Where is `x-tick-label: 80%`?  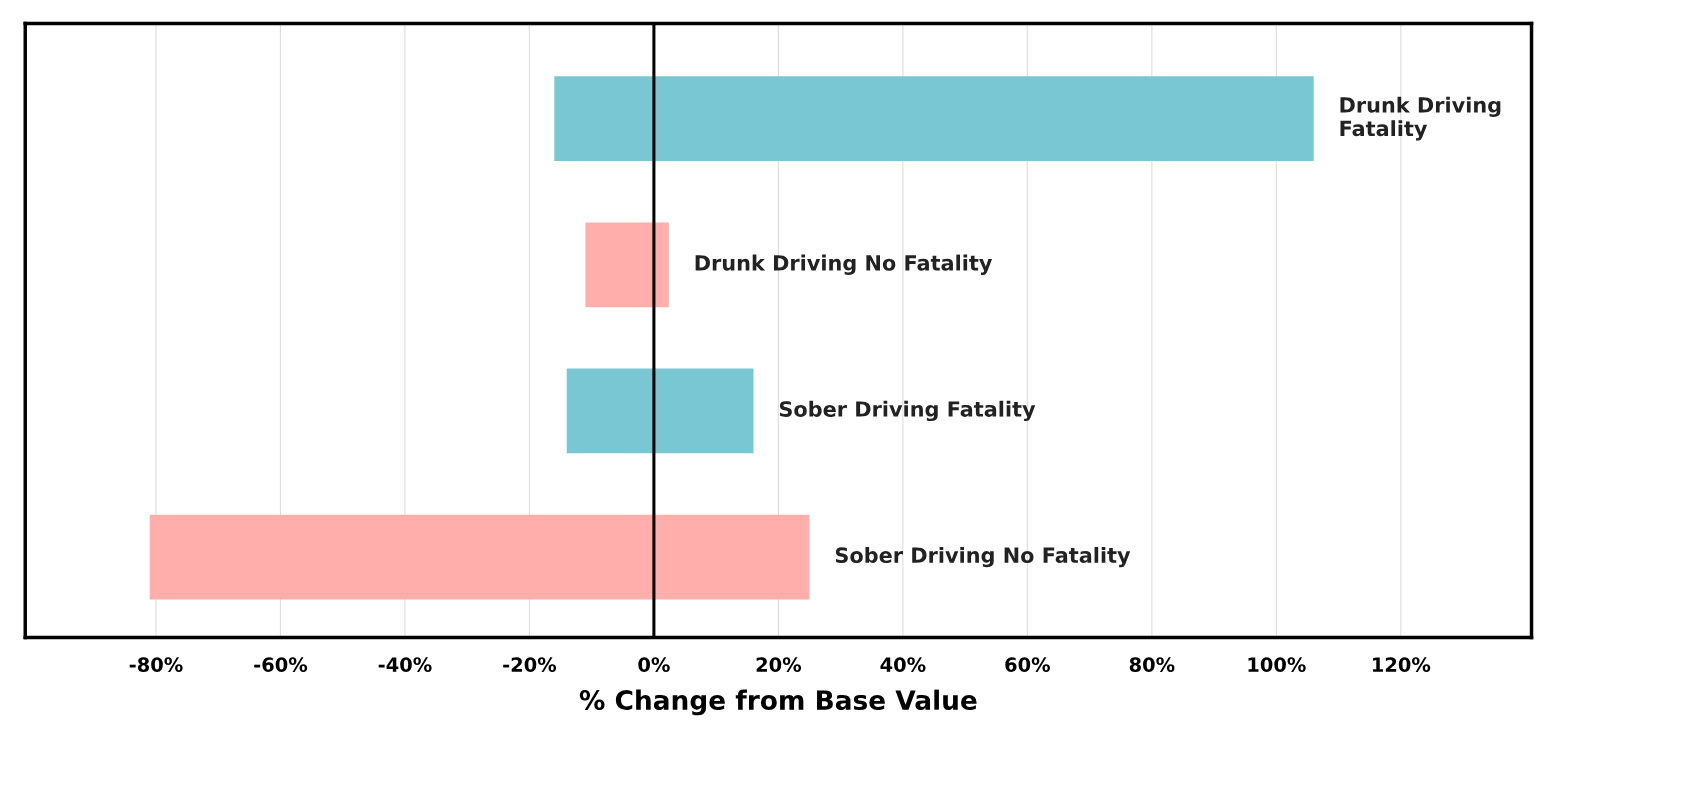
x-tick-label: 80% is located at coordinates (1152, 664).